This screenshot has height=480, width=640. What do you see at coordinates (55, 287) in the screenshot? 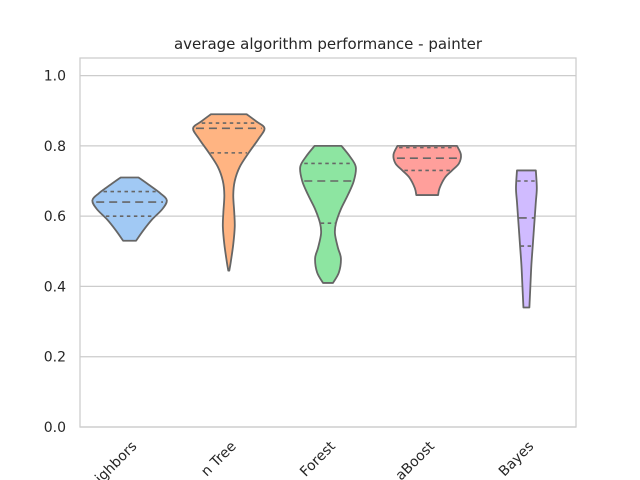
I see `y-tick-label: 0.4` at bounding box center [55, 287].